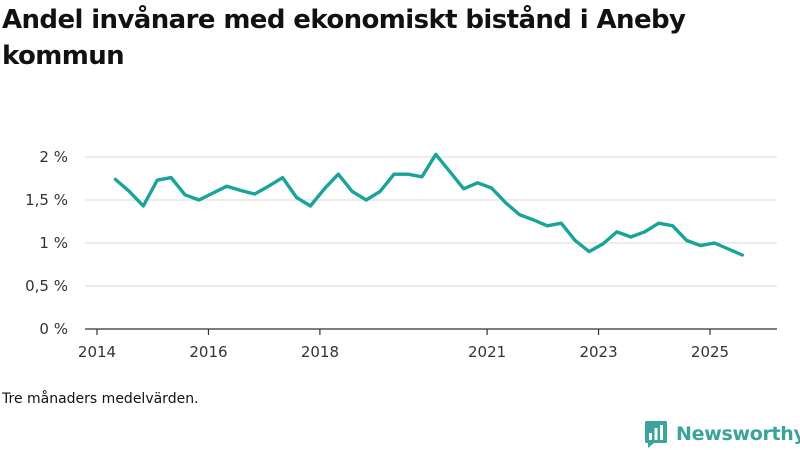  I want to click on newsworthy-logo: Newsworthy, so click(722, 434).